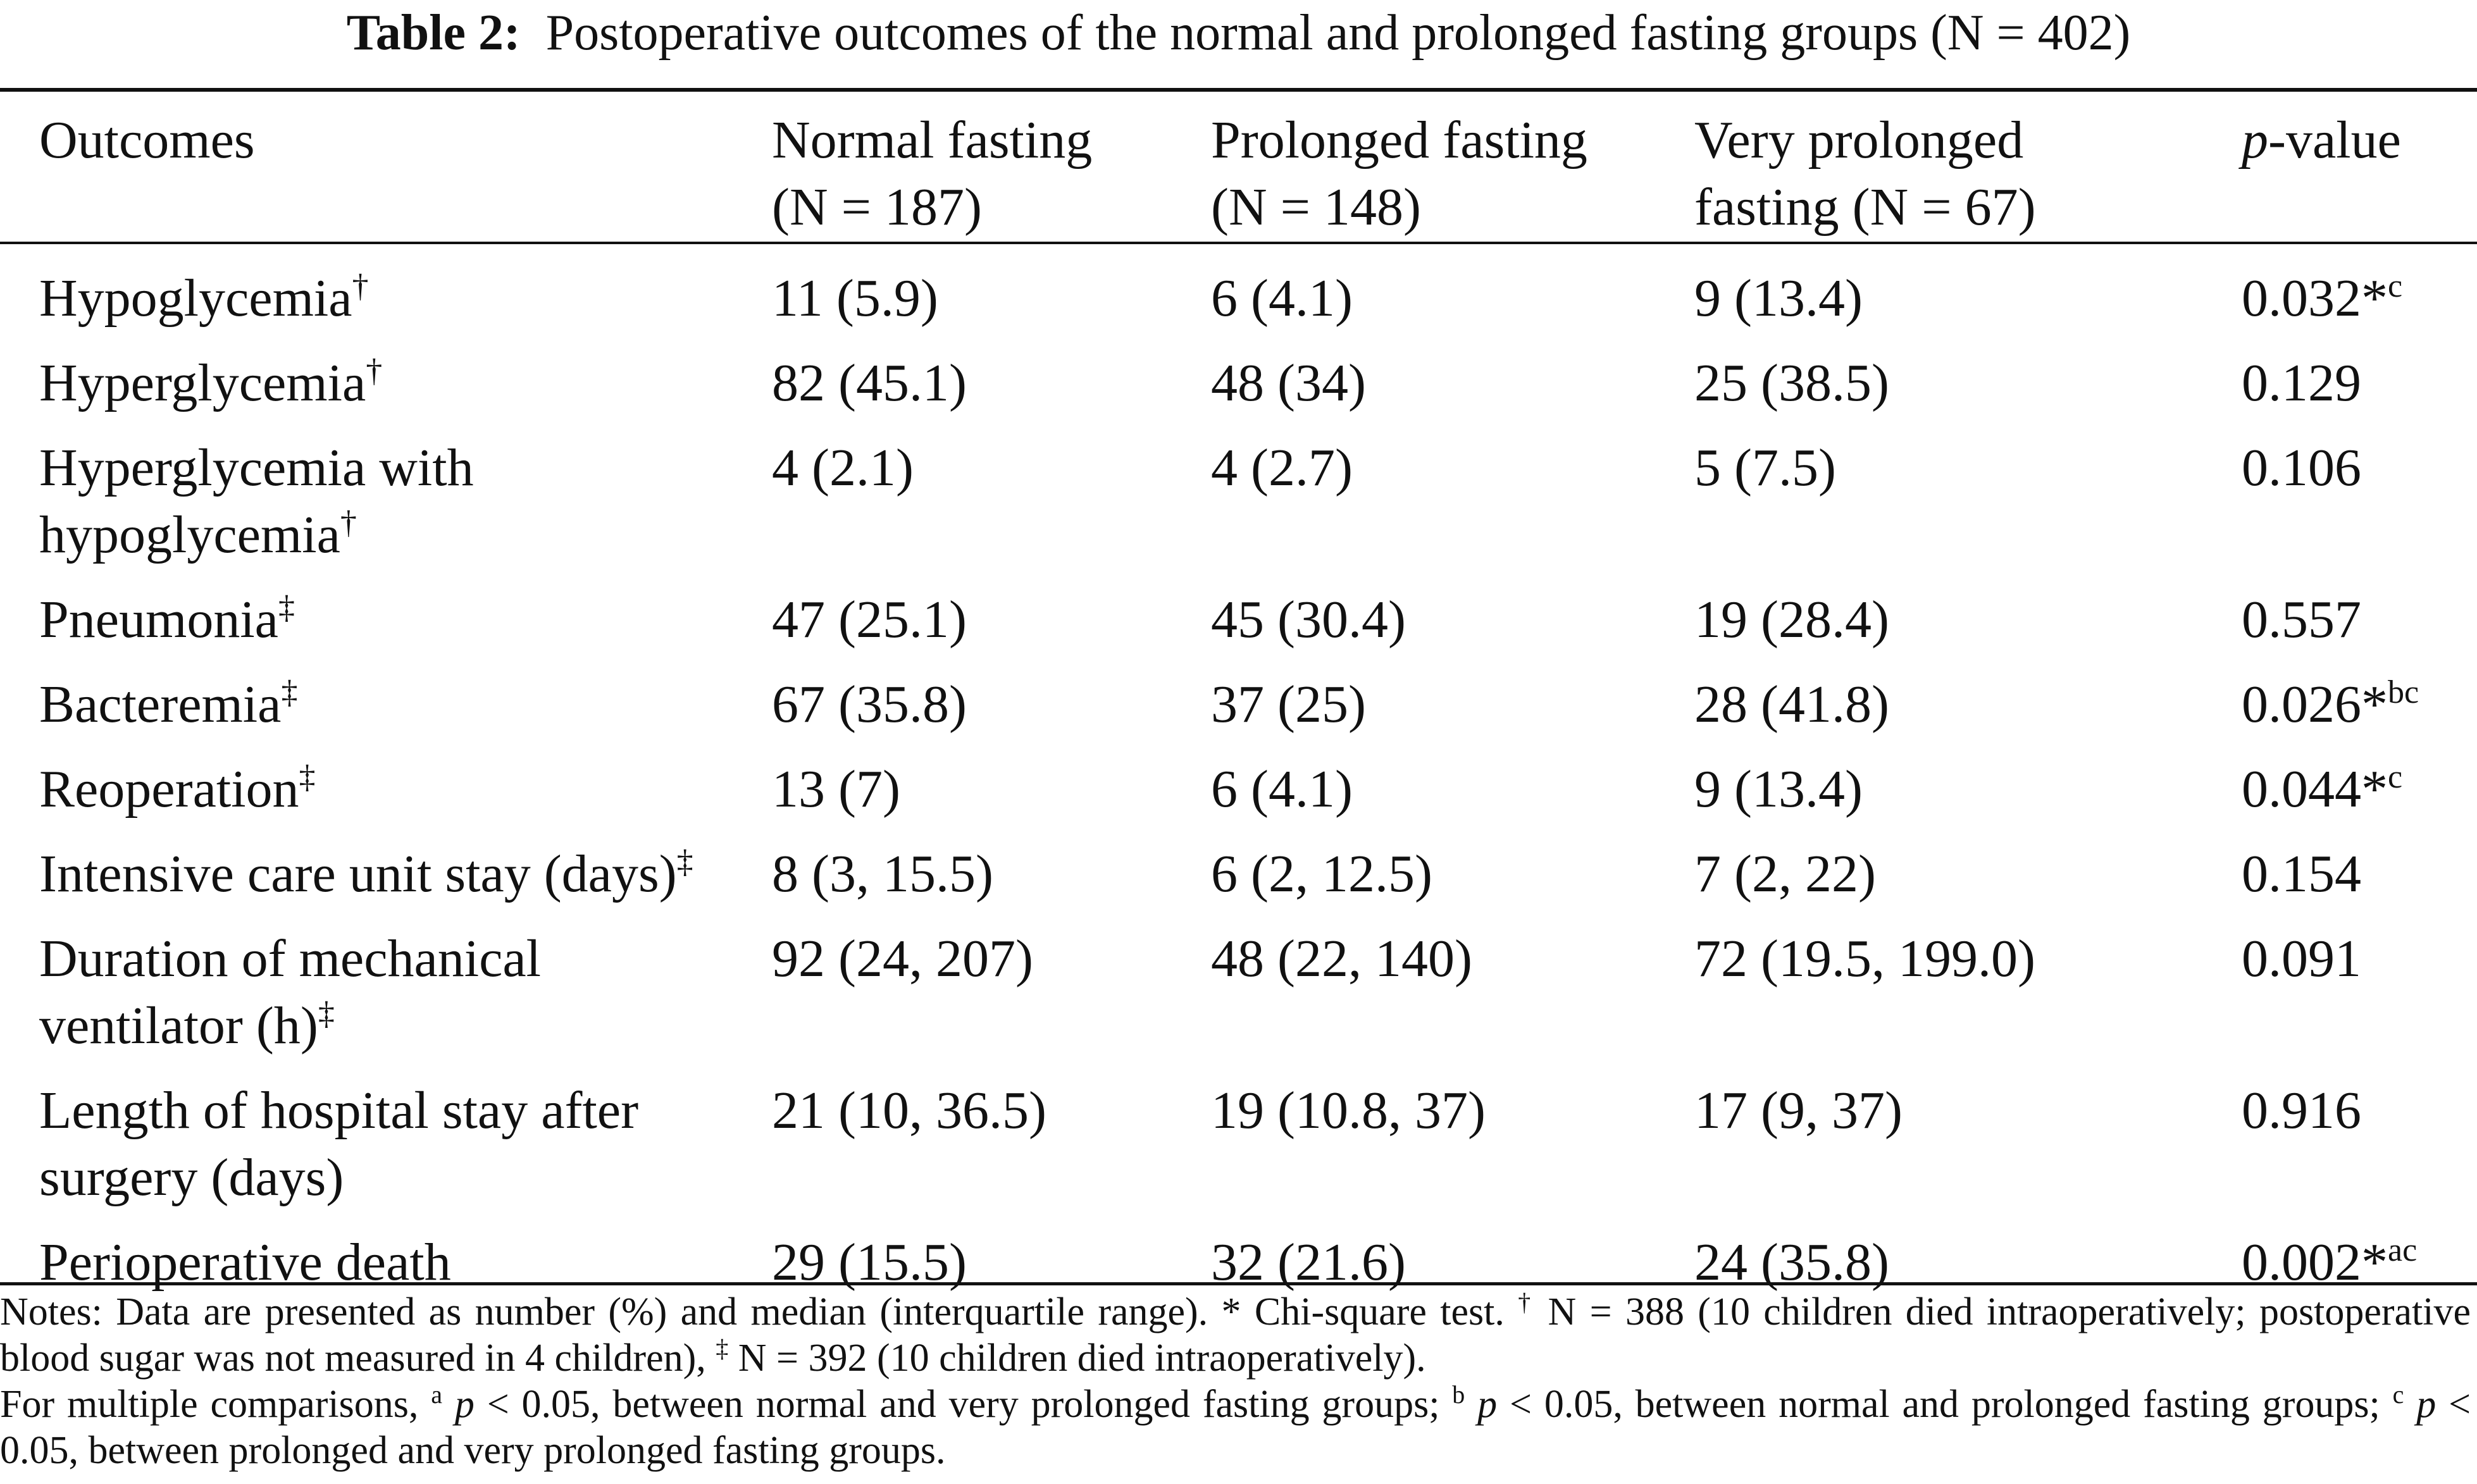 The width and height of the screenshot is (2477, 1484). I want to click on outcome-label-line2: hypoglycemia, so click(189, 534).